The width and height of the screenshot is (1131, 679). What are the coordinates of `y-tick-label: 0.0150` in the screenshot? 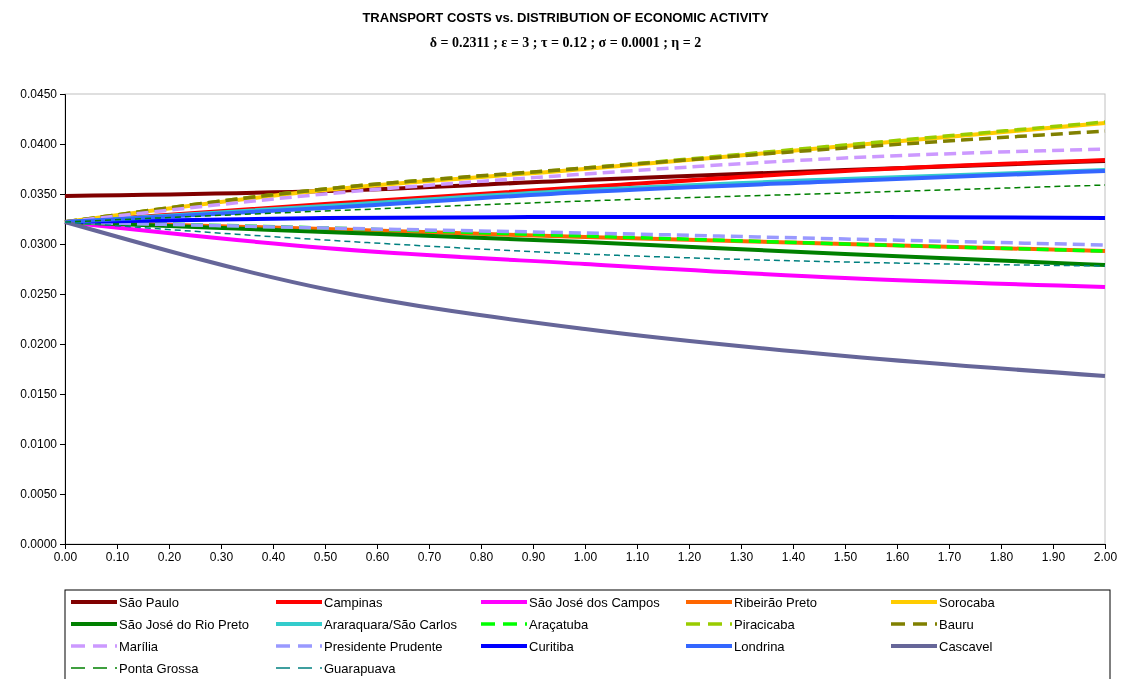 It's located at (39, 394).